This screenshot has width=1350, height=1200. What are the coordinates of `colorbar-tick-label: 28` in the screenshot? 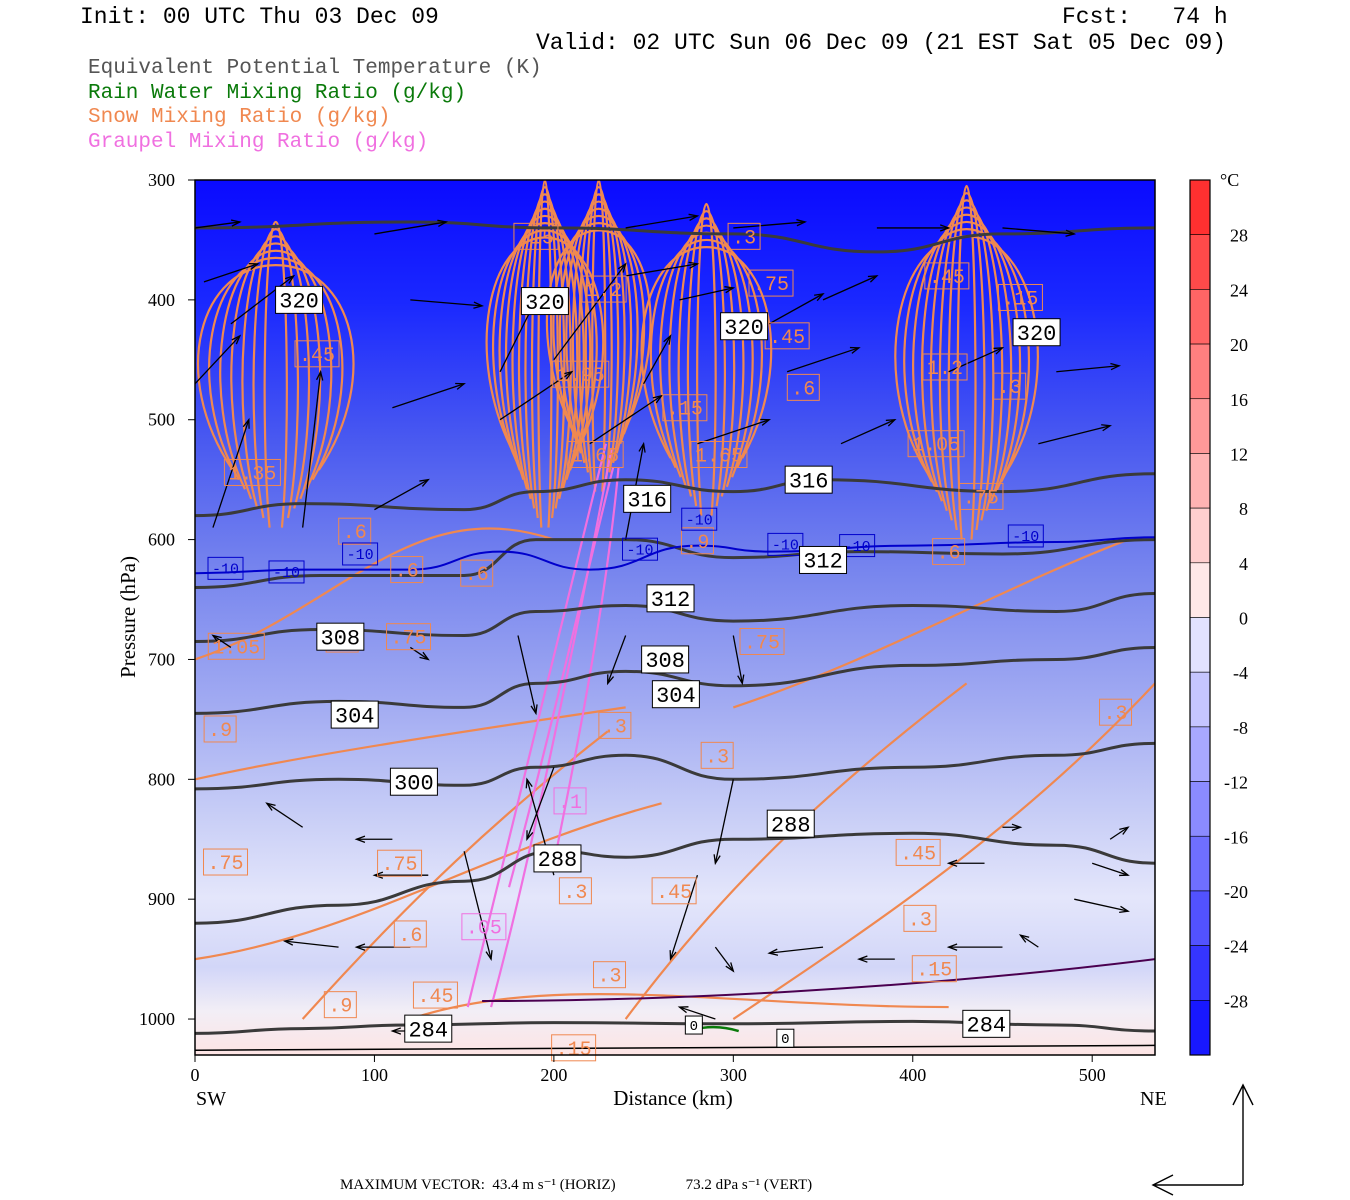 It's located at (1239, 236).